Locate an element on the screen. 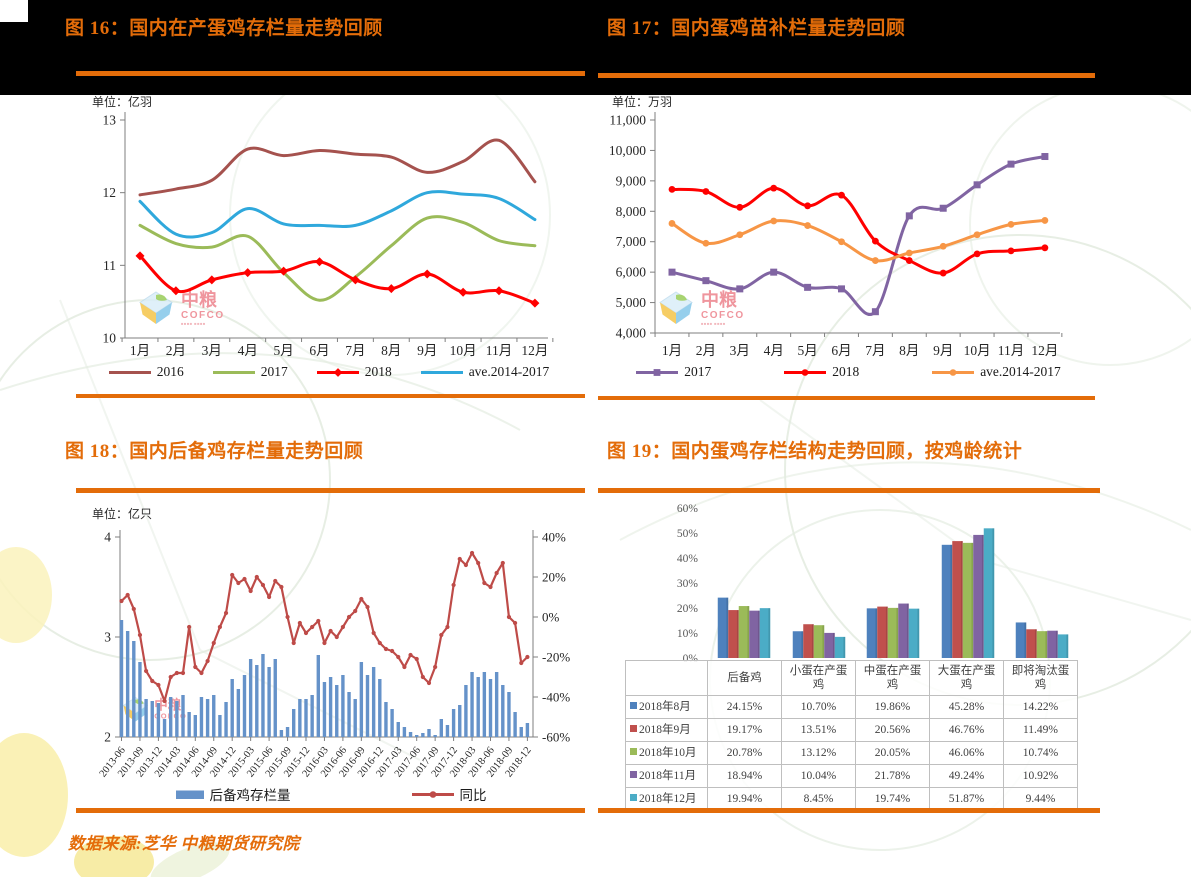 Image resolution: width=1191 pixels, height=877 pixels. svg-text: 11 is located at coordinates (109, 265).